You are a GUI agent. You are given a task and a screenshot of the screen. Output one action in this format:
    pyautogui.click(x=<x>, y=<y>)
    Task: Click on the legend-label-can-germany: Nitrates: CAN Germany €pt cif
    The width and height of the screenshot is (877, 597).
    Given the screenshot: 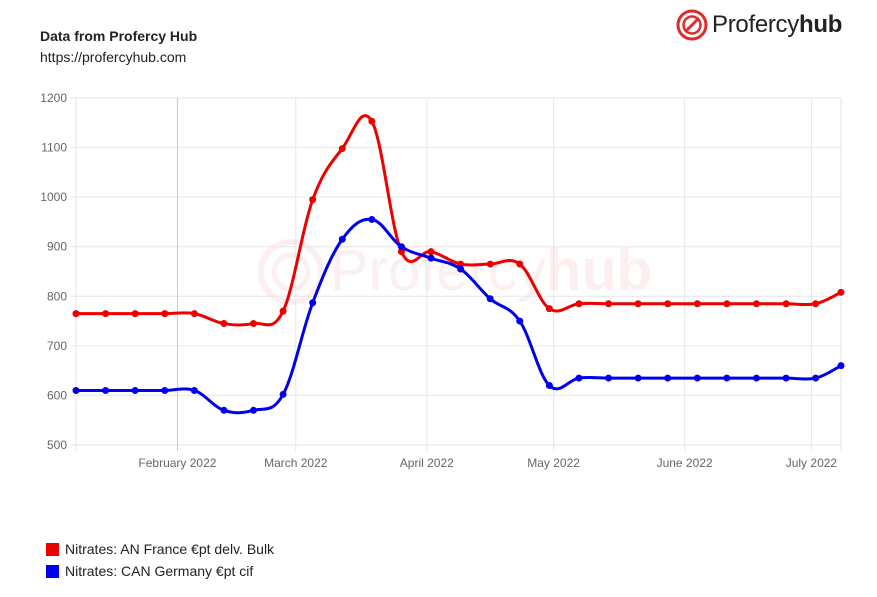 What is the action you would take?
    pyautogui.click(x=159, y=571)
    